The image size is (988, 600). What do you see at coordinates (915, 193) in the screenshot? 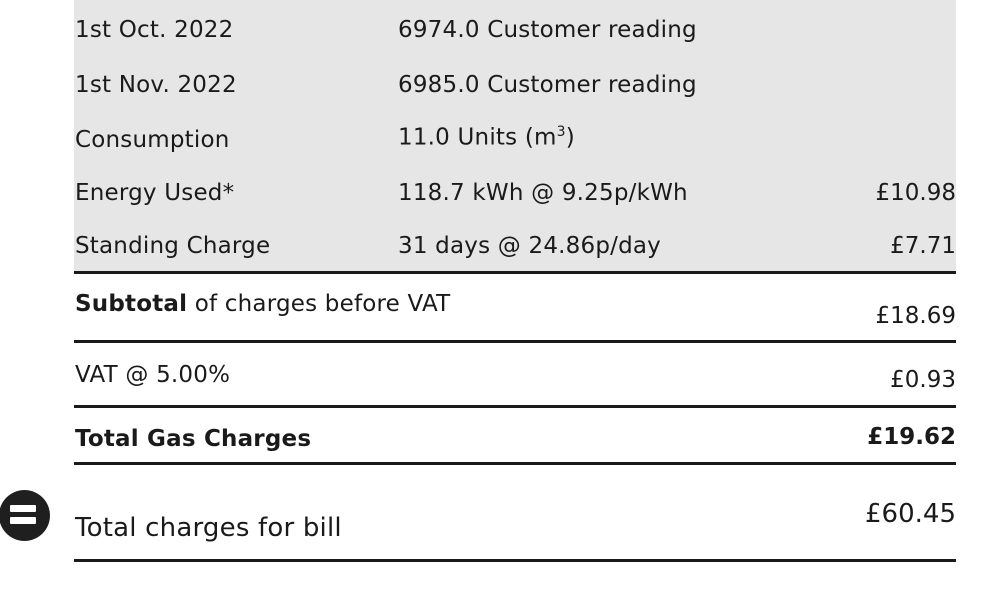
I see `energy-used-amount: £10.98` at bounding box center [915, 193].